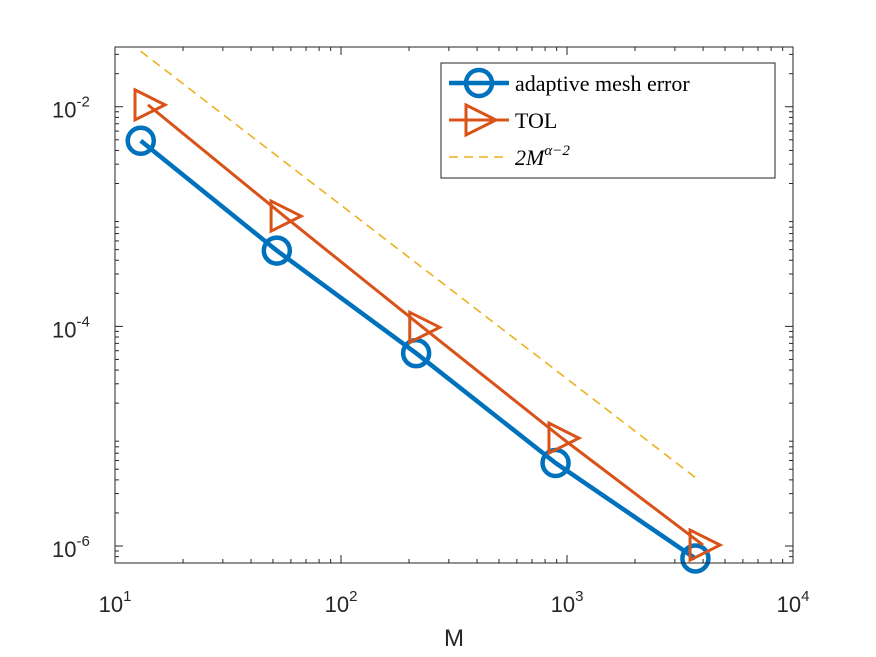 Image resolution: width=876 pixels, height=657 pixels. What do you see at coordinates (454, 638) in the screenshot?
I see `x-axis-label: M` at bounding box center [454, 638].